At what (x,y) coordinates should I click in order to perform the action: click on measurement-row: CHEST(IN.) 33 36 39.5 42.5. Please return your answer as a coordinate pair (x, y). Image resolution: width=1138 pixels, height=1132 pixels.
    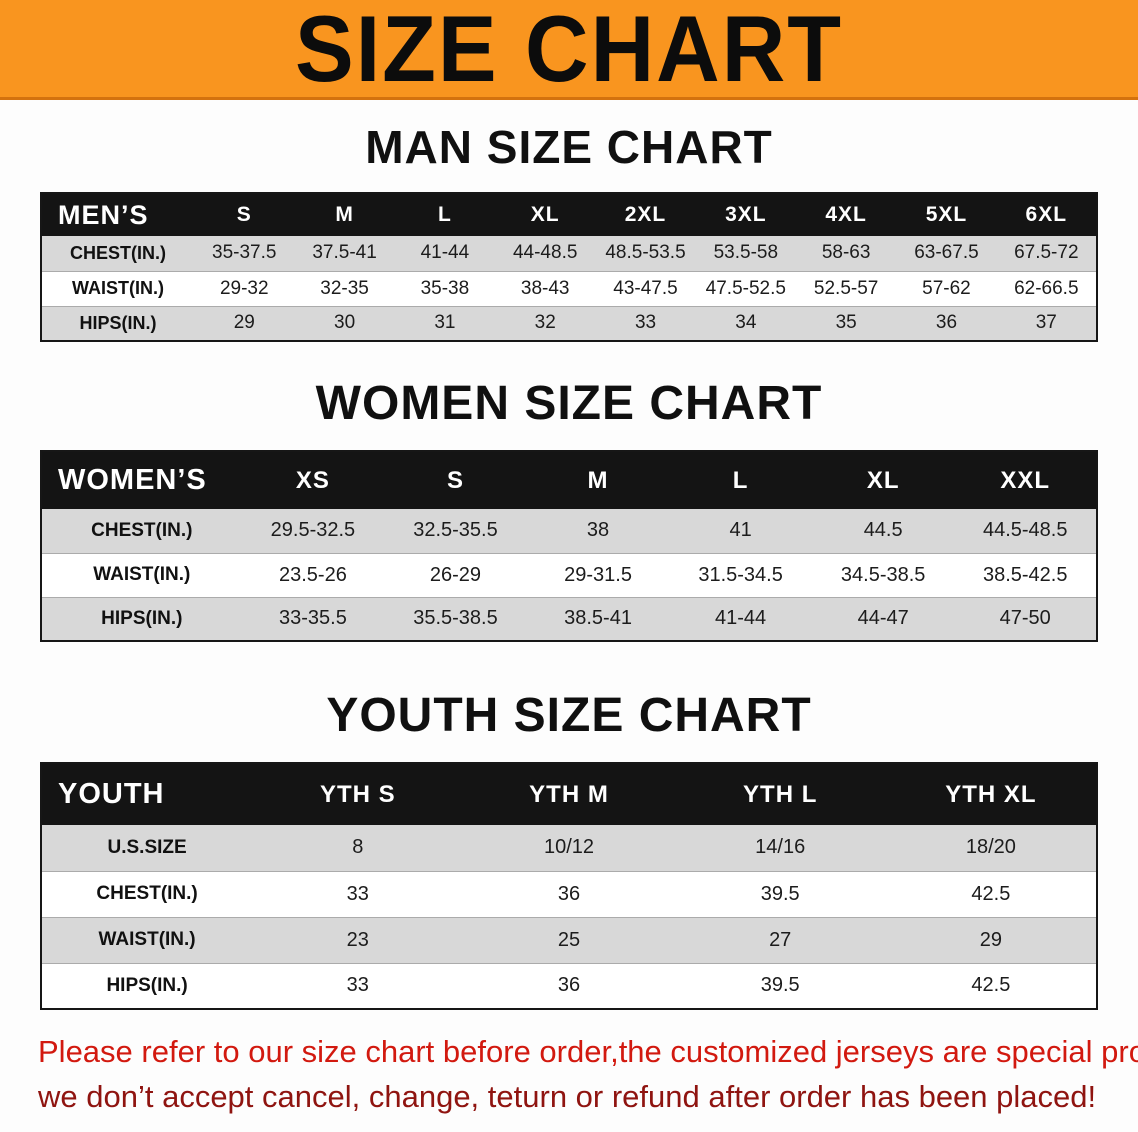
    Looking at the image, I should click on (569, 894).